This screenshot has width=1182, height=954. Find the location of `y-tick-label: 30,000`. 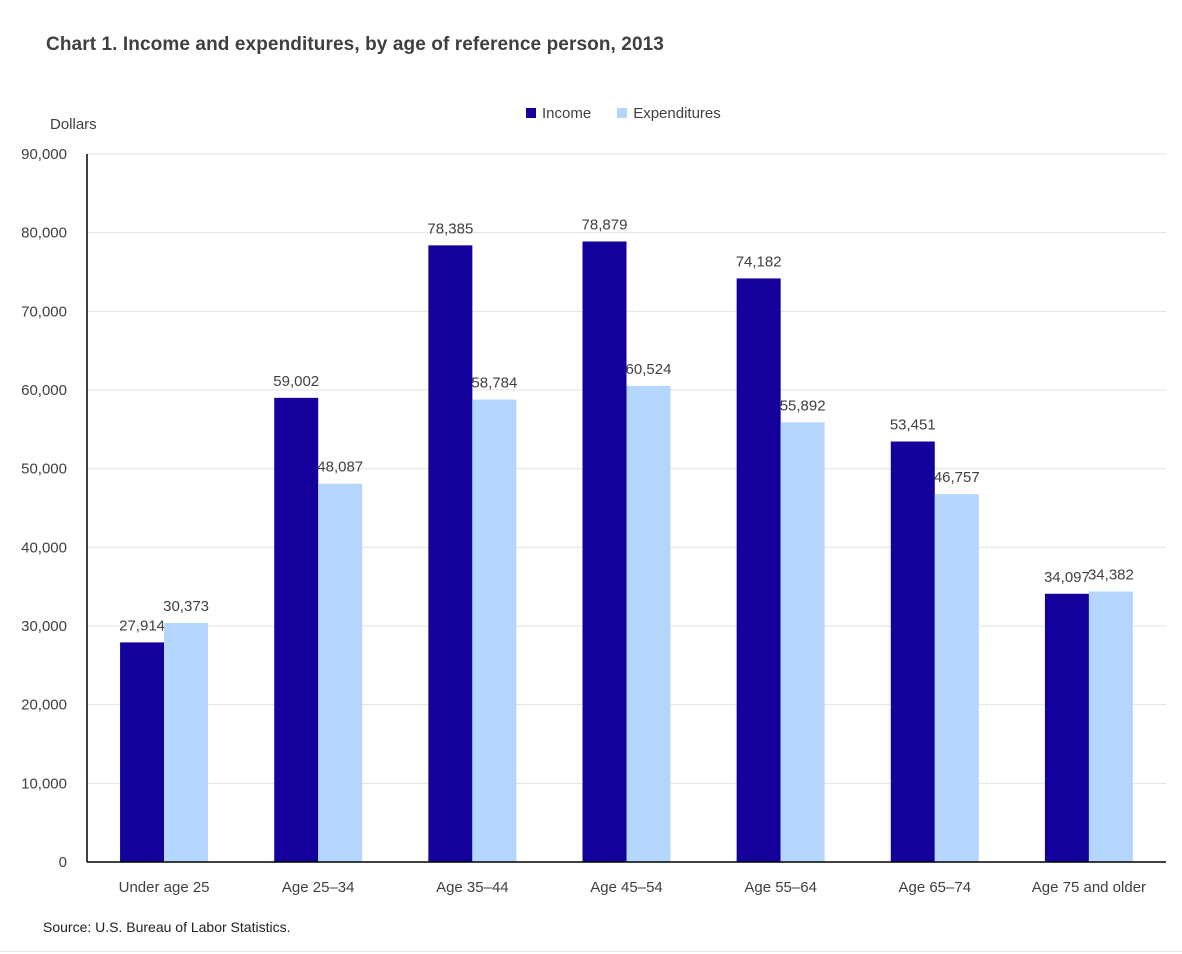

y-tick-label: 30,000 is located at coordinates (44, 626).